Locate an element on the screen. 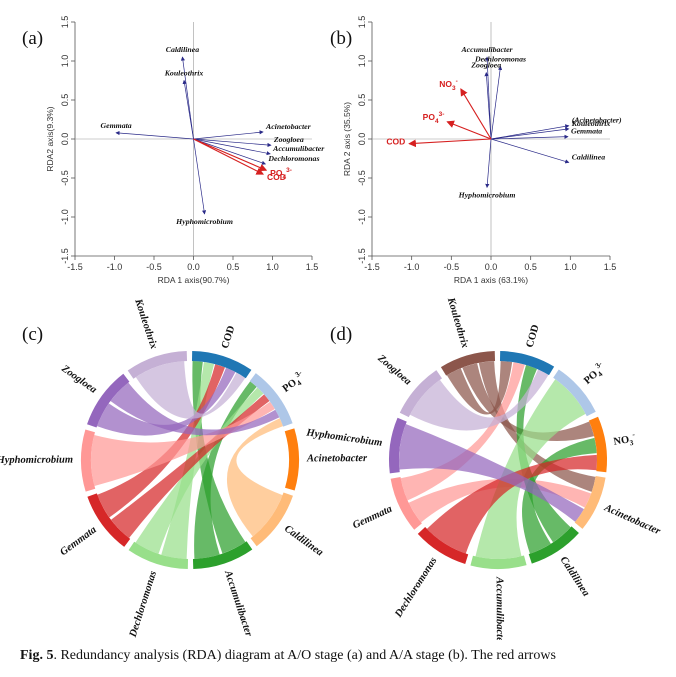 The image size is (676, 677). chord-ribbons is located at coordinates (187, 460).